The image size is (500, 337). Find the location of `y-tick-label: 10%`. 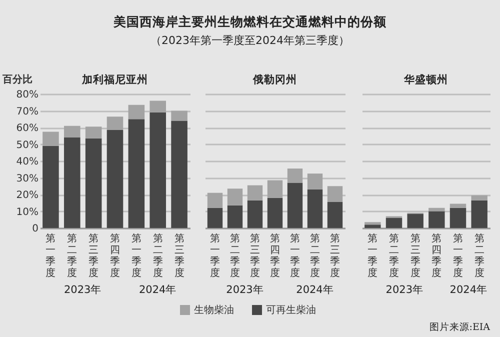

y-tick-label: 10% is located at coordinates (27, 212).